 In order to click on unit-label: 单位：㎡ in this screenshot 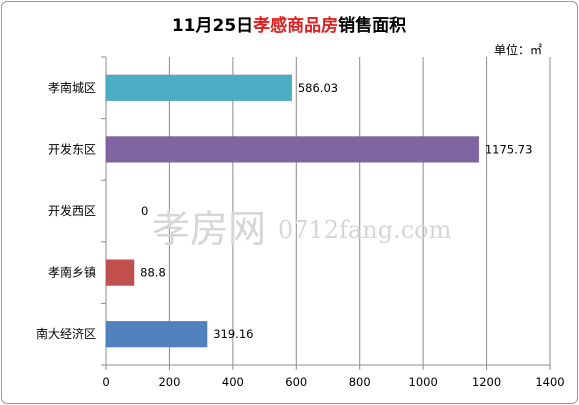, I will do `click(518, 49)`.